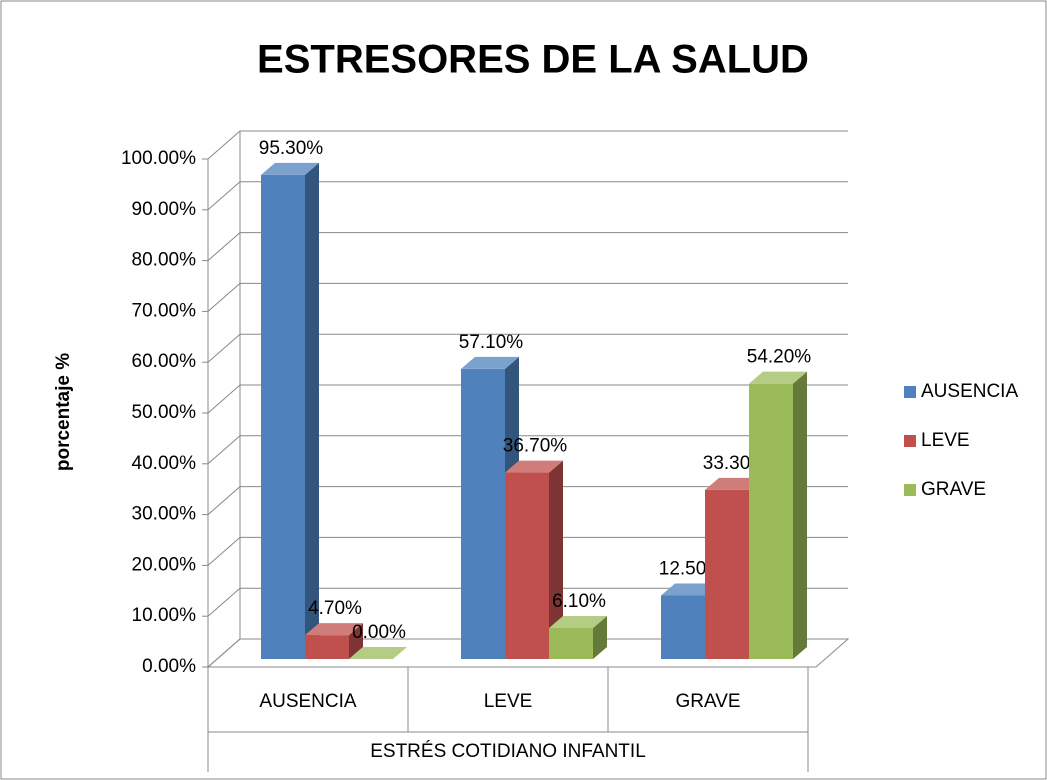  Describe the element at coordinates (164, 412) in the screenshot. I see `y-tick-label: 50.00%` at that location.